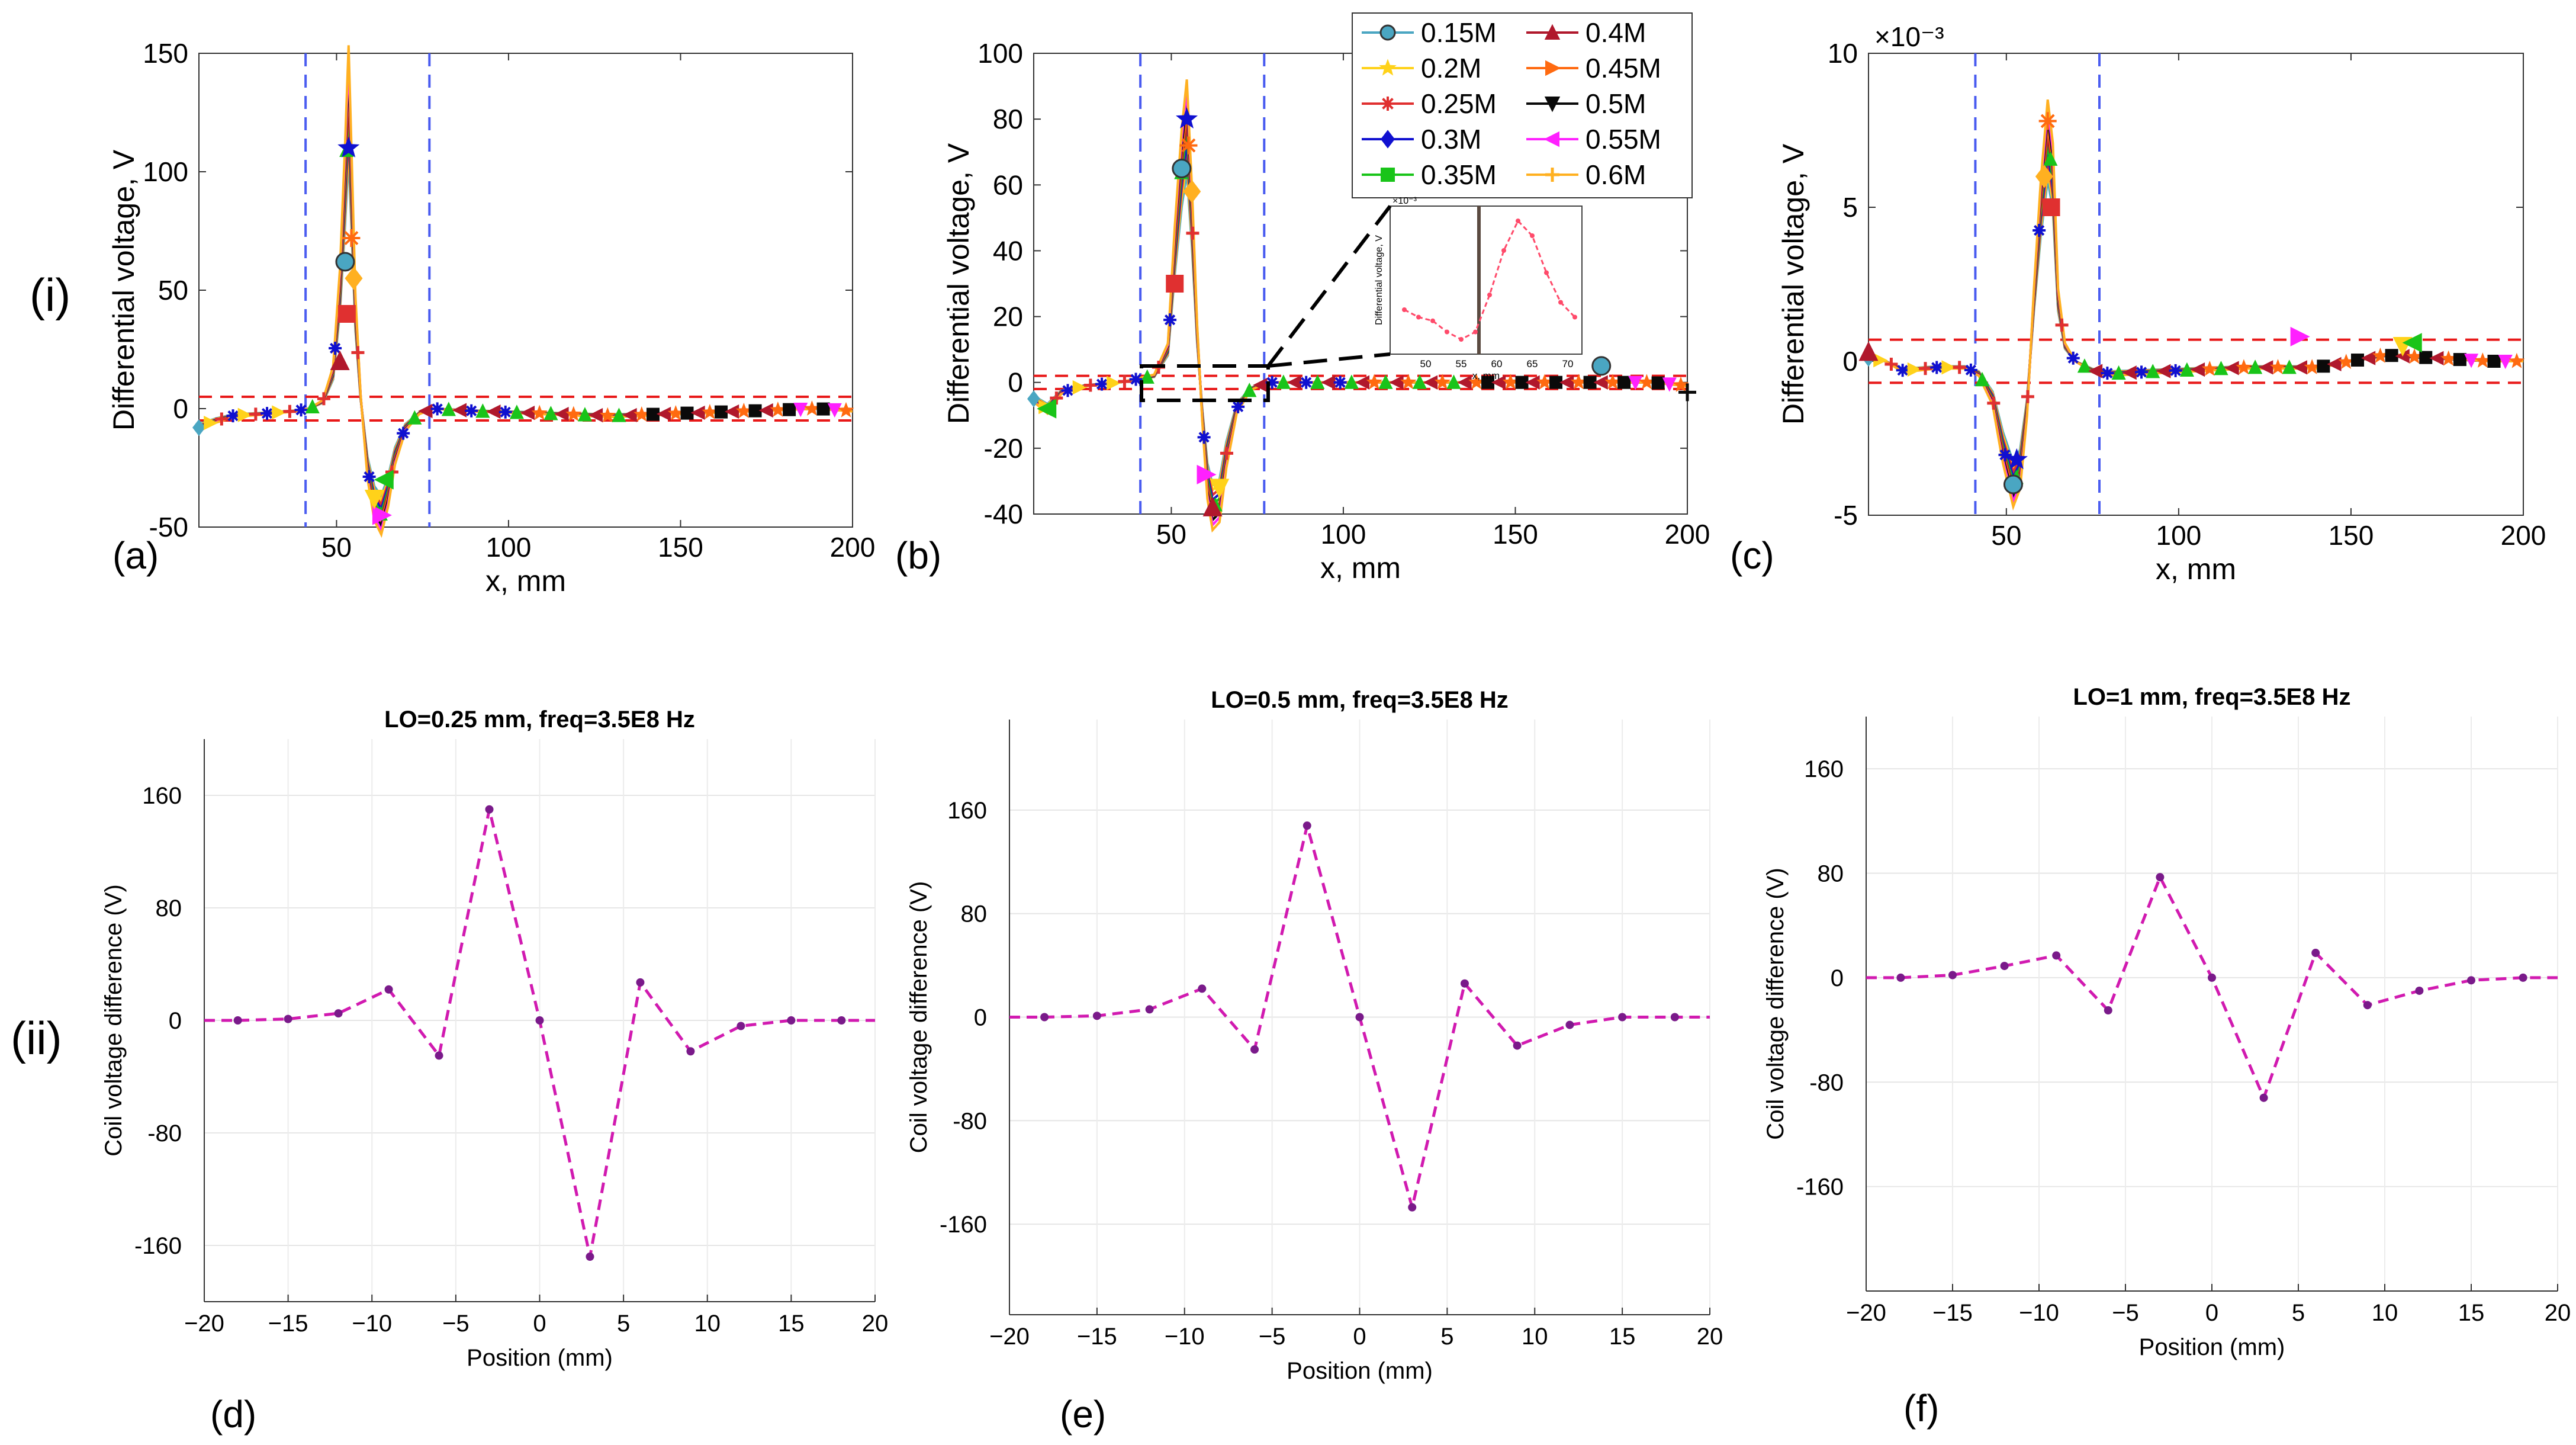  What do you see at coordinates (1710, 1337) in the screenshot?
I see `x-tick-label: 20` at bounding box center [1710, 1337].